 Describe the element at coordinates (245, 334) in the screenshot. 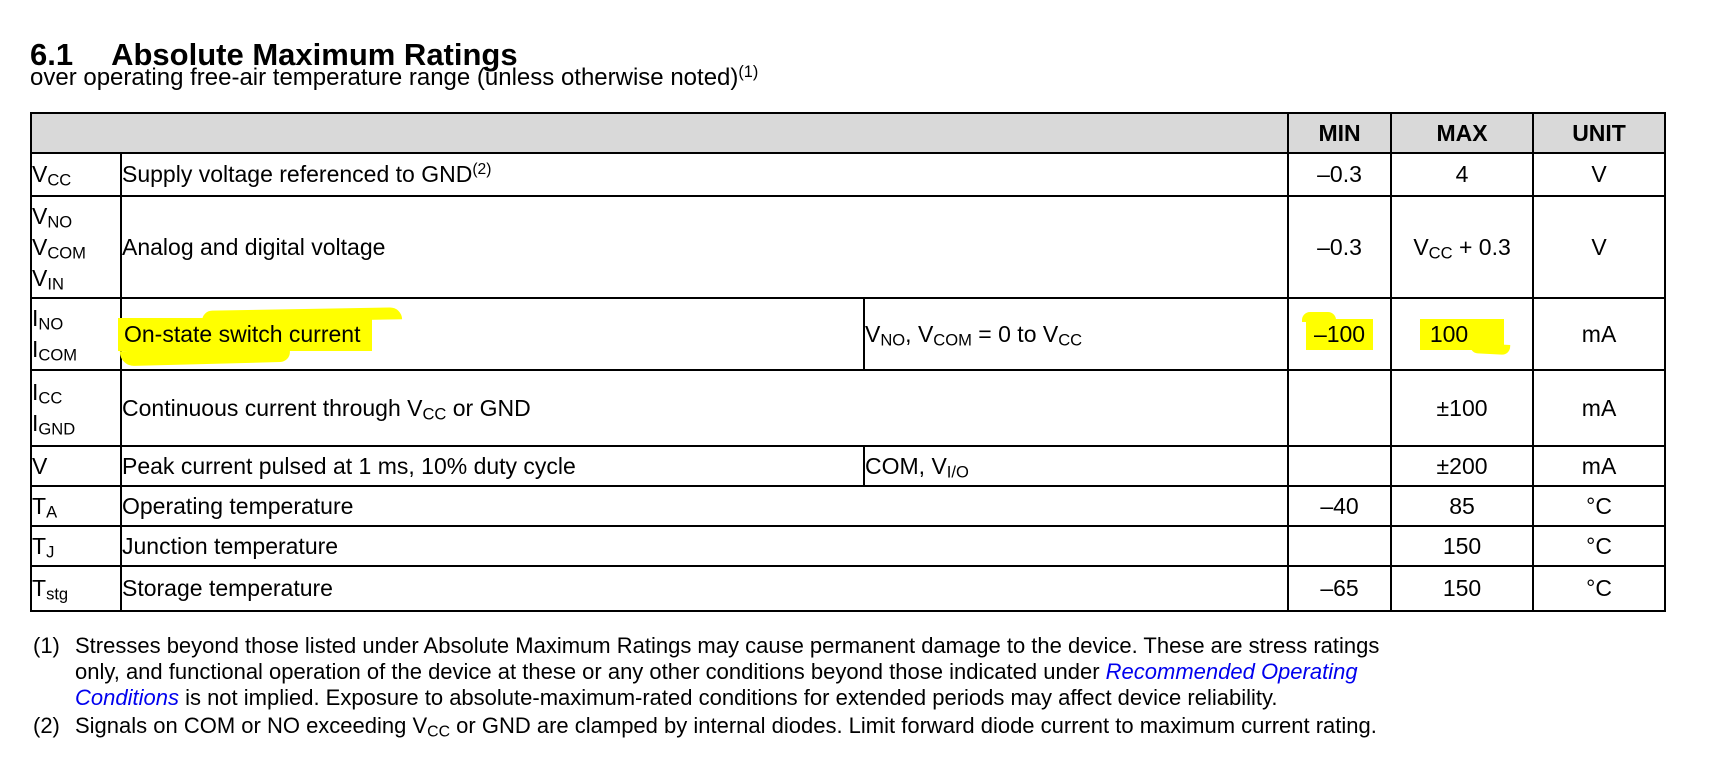

I see `highlight-on-state-switch-current: On-state switch current` at that location.